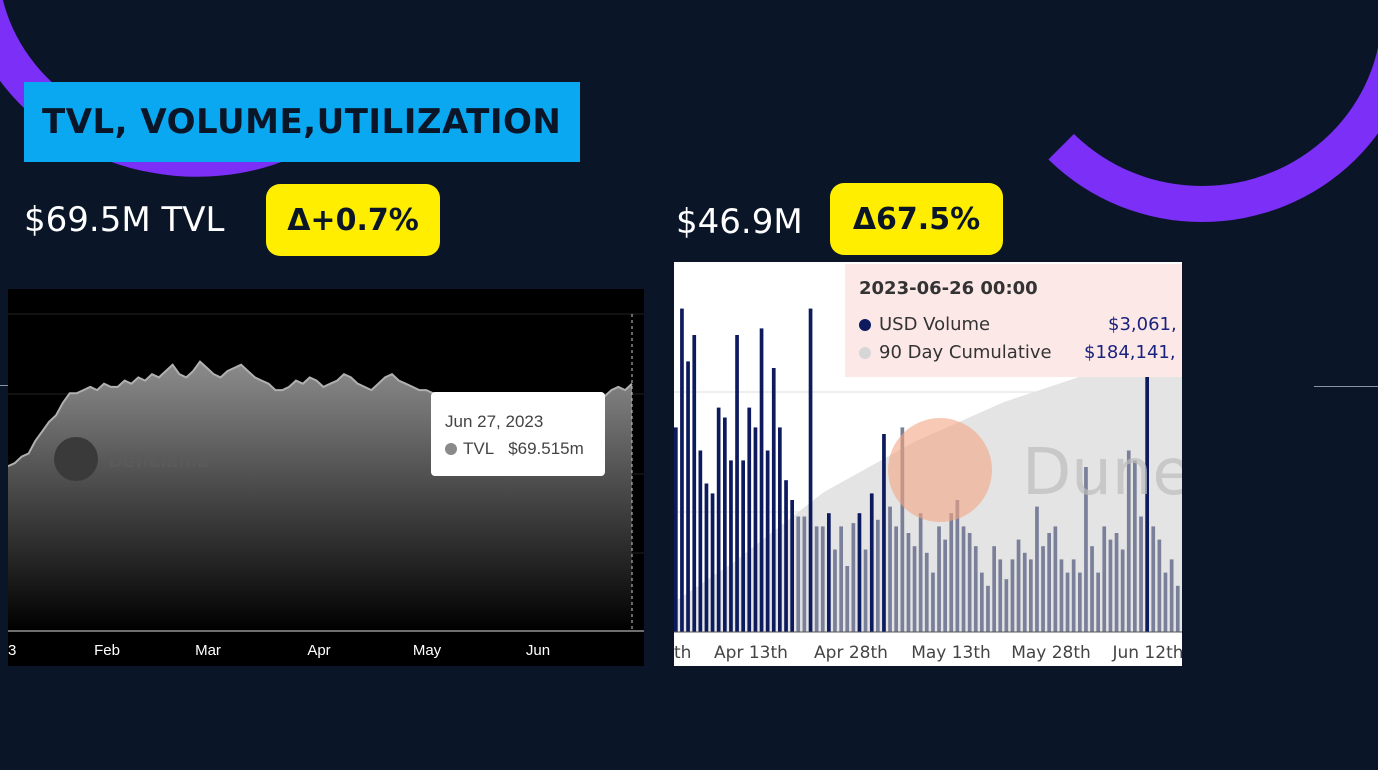  What do you see at coordinates (107, 650) in the screenshot?
I see `tvl-x-tick-1: Feb` at bounding box center [107, 650].